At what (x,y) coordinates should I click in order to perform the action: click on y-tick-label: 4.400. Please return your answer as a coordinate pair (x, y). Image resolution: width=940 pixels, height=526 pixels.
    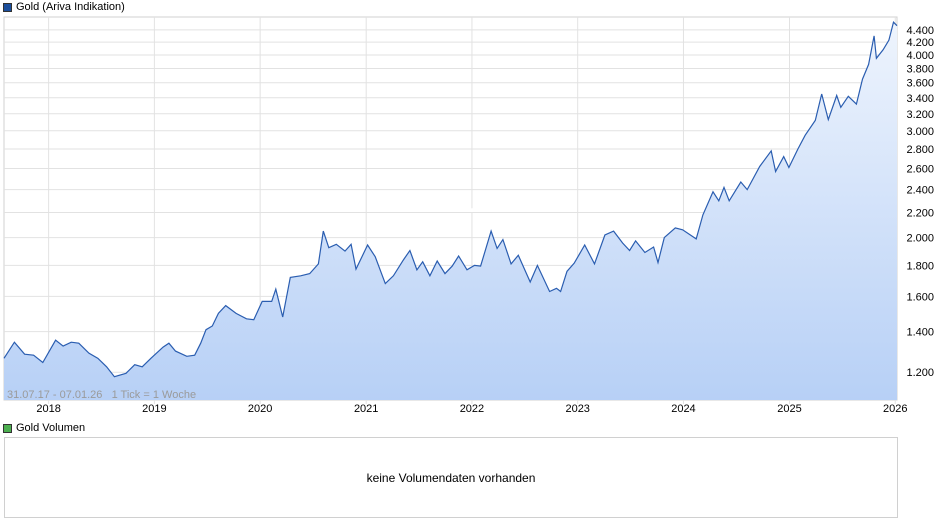
    Looking at the image, I should click on (920, 31).